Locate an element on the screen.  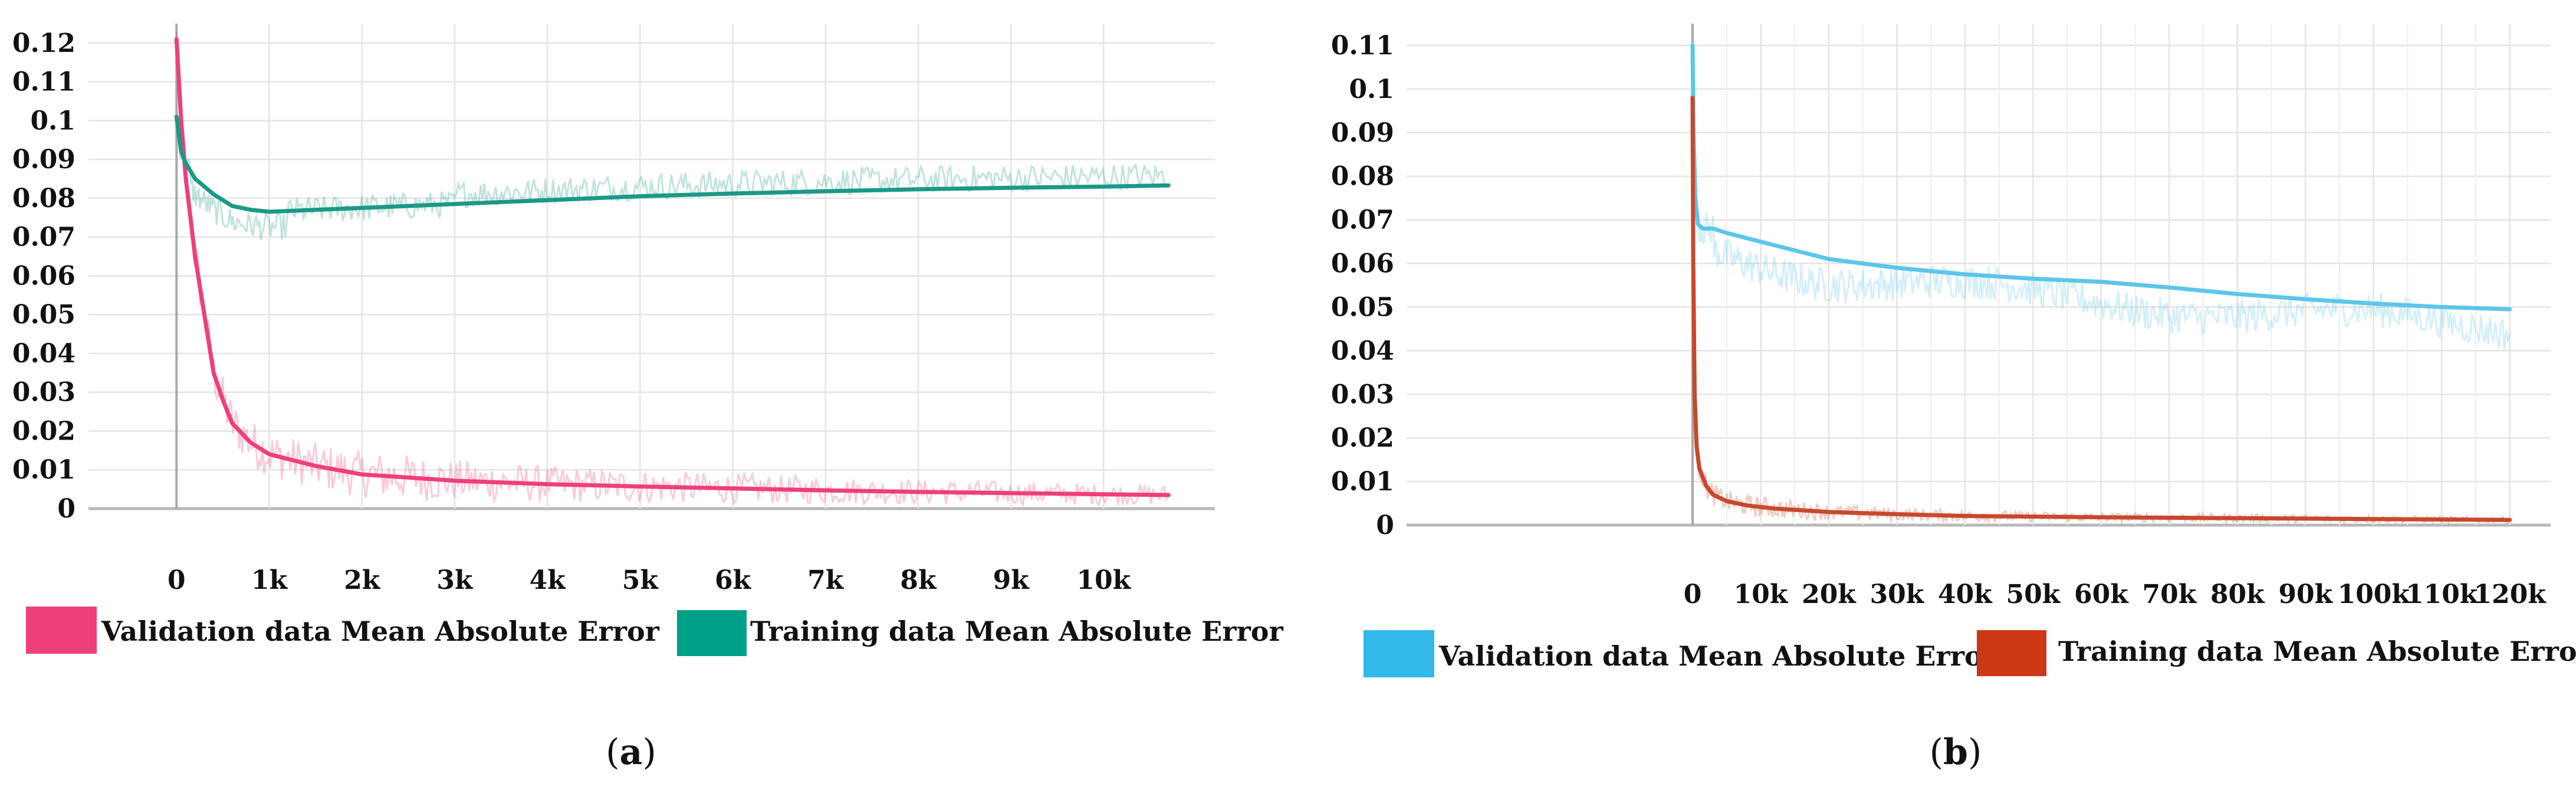
x-tick-label: 9k is located at coordinates (1011, 580).